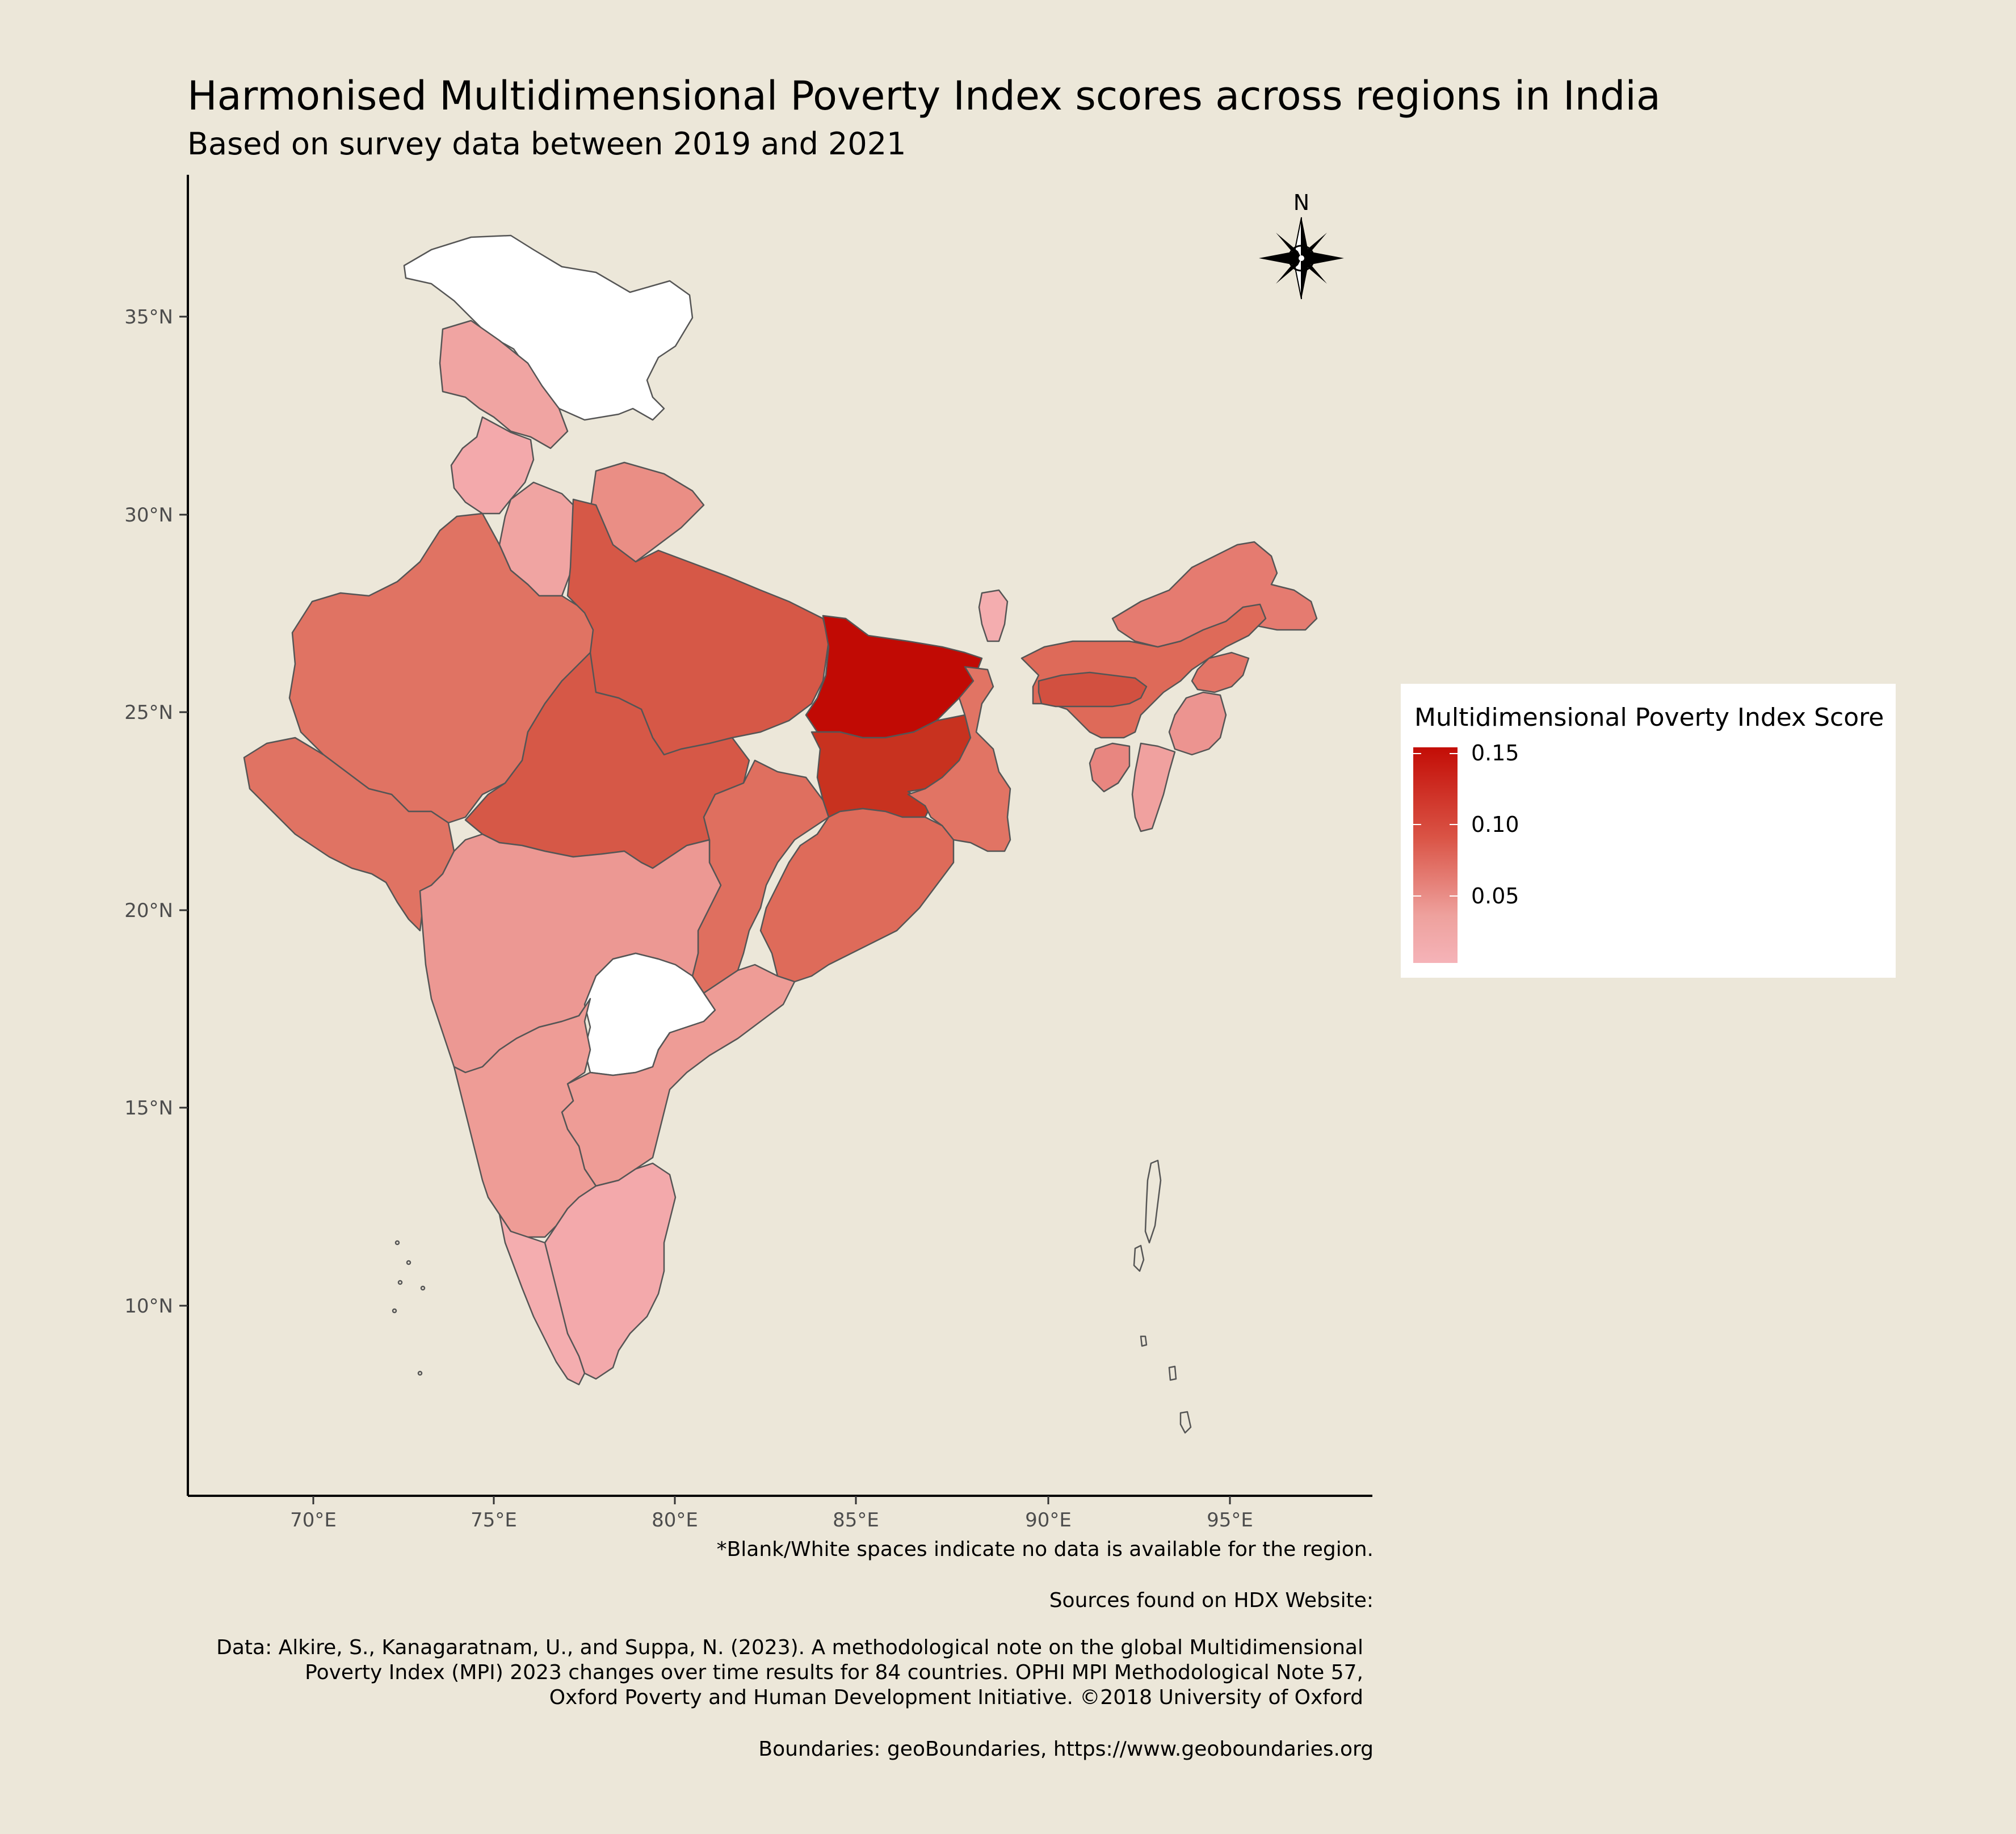 The width and height of the screenshot is (2016, 1834). I want to click on y-tick-label: 15°N, so click(148, 1108).